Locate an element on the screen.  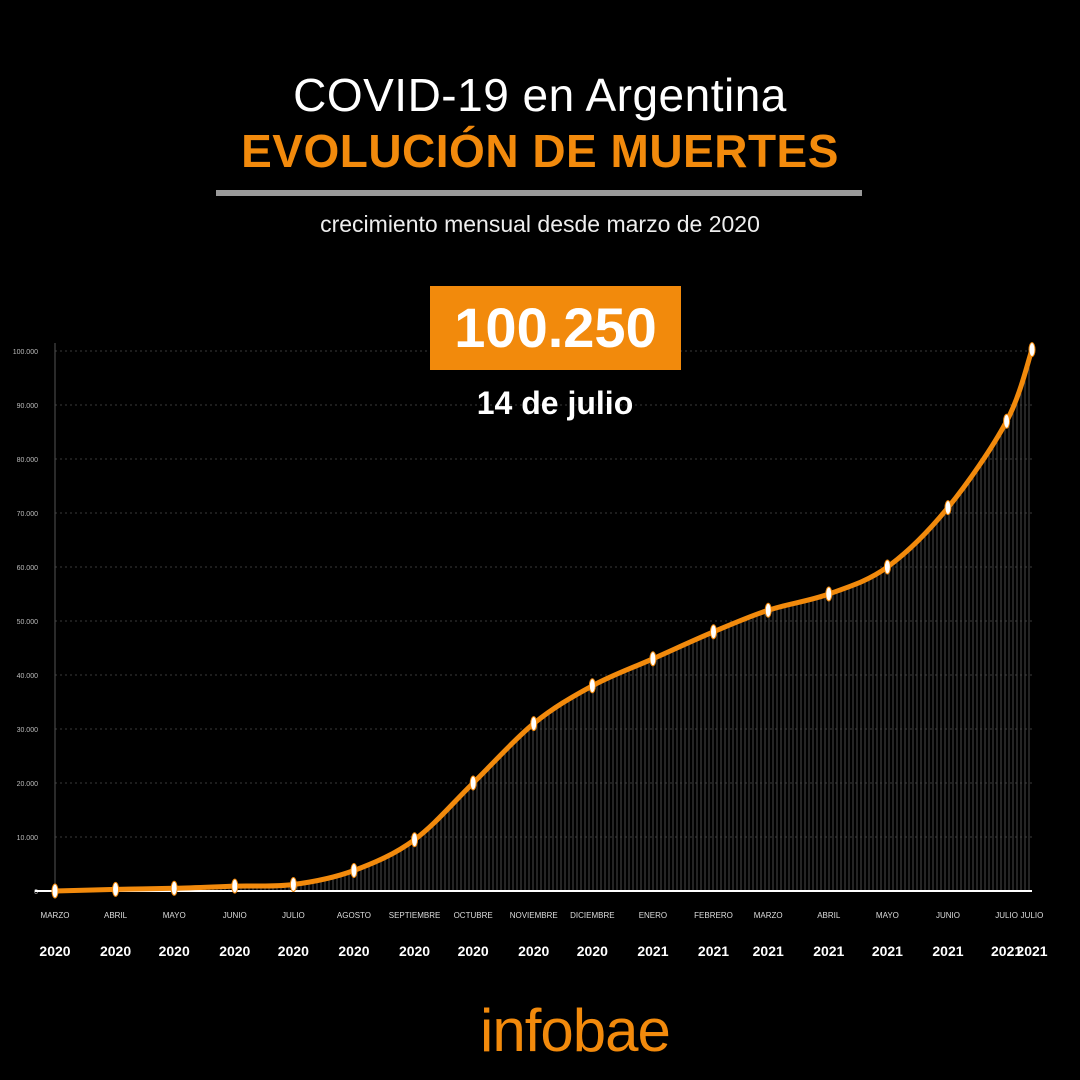
chart-subtitle: crecimiento mensual desde marzo de 2020 is located at coordinates (540, 224).